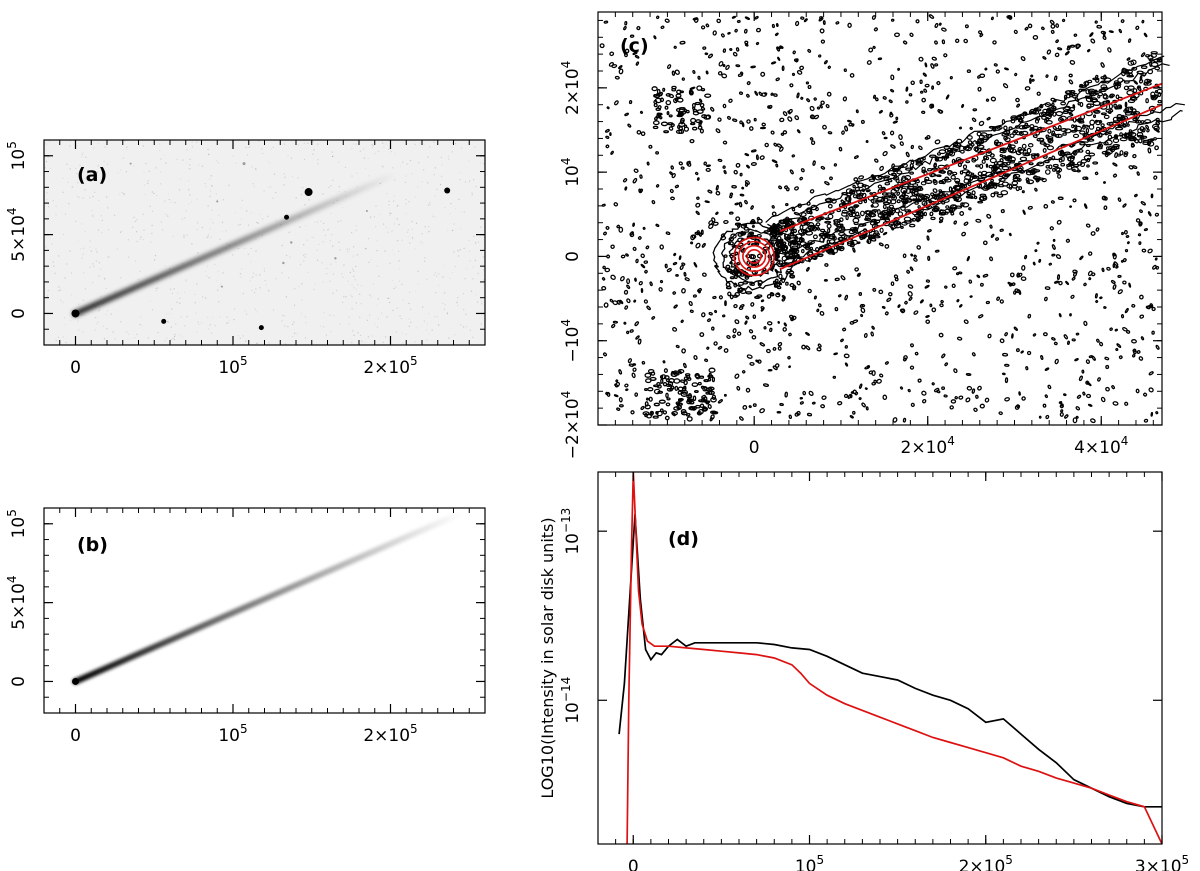  What do you see at coordinates (17, 602) in the screenshot?
I see `y-tick-label: 5×104` at bounding box center [17, 602].